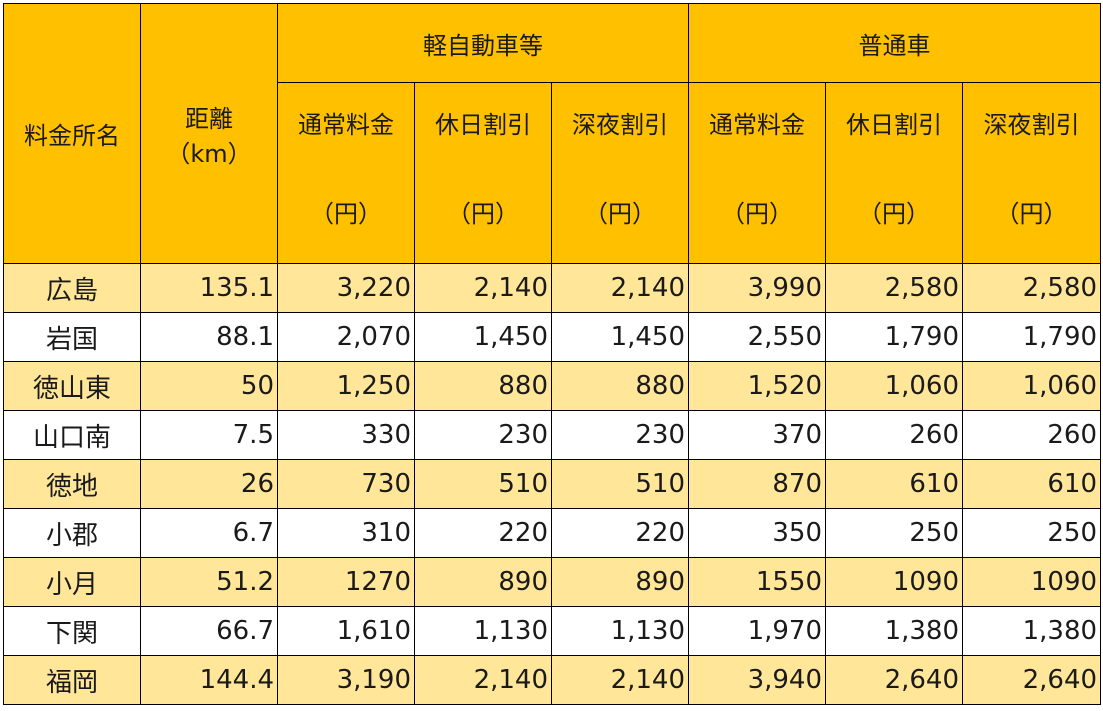 The image size is (1103, 711). What do you see at coordinates (209, 484) in the screenshot?
I see `distance-cell: 26` at bounding box center [209, 484].